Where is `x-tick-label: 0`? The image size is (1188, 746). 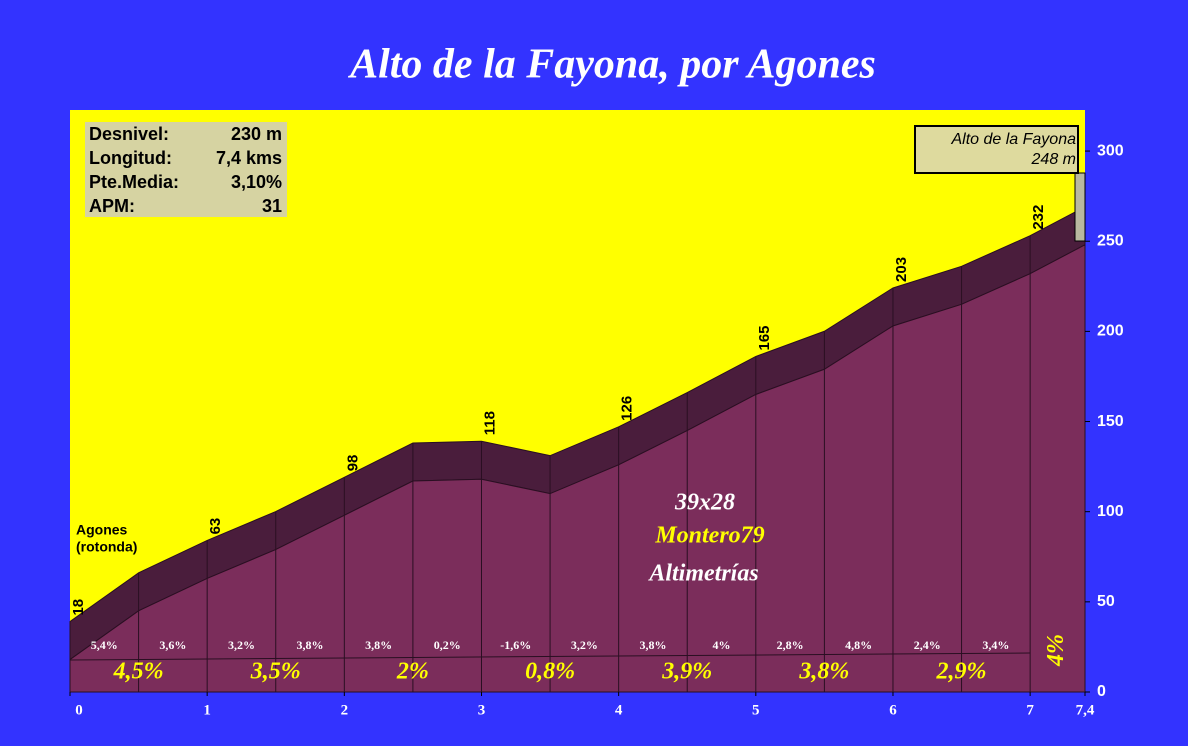 x-tick-label: 0 is located at coordinates (79, 710).